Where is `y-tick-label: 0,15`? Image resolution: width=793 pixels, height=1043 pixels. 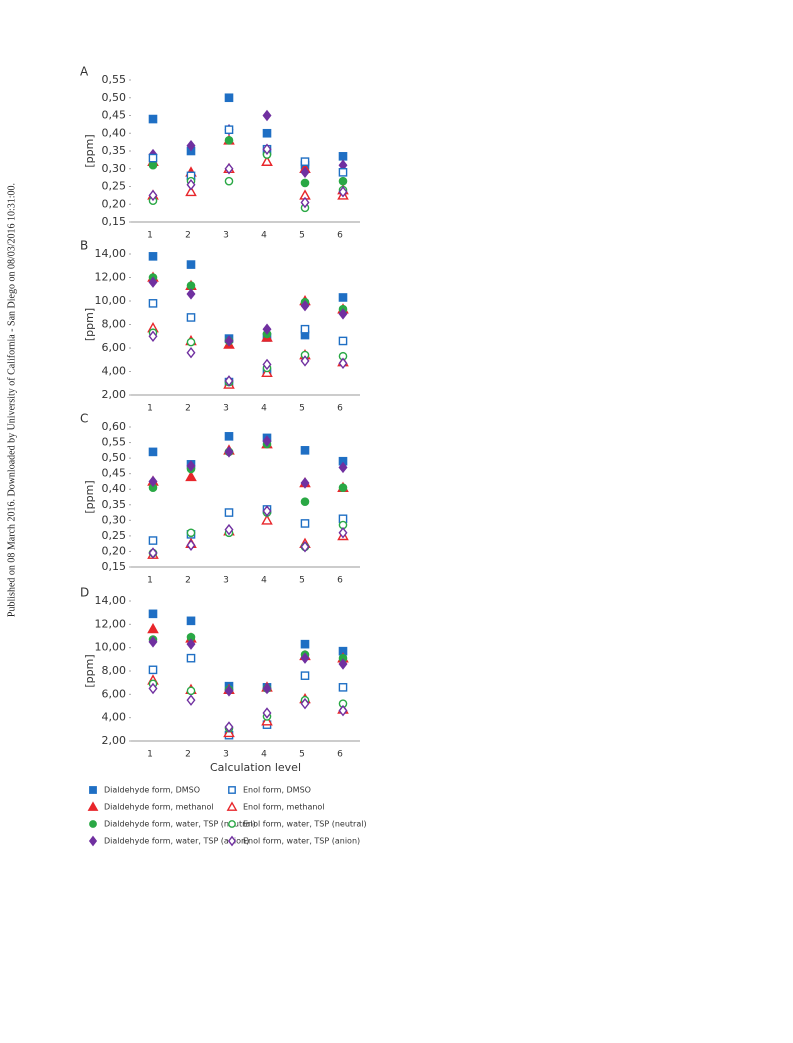 y-tick-label: 0,15 is located at coordinates (114, 566).